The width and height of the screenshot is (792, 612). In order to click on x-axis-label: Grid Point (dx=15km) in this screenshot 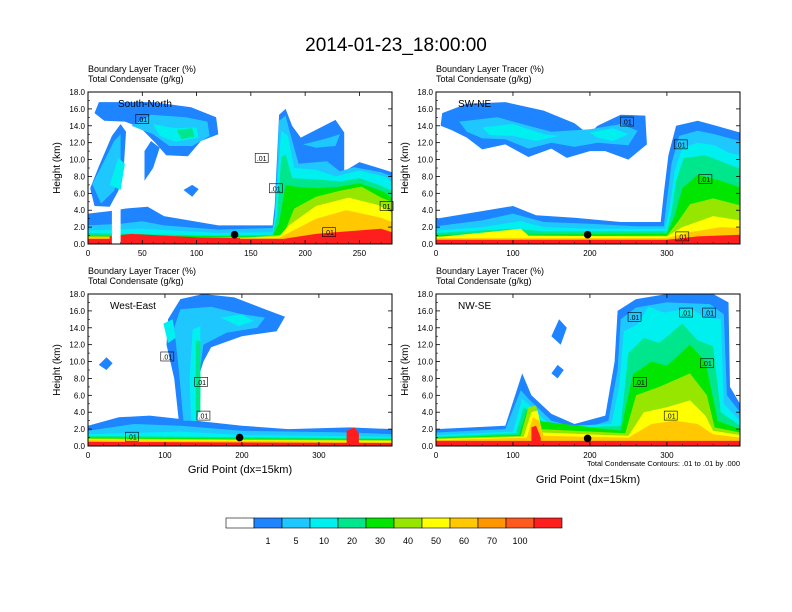, I will do `click(588, 480)`.